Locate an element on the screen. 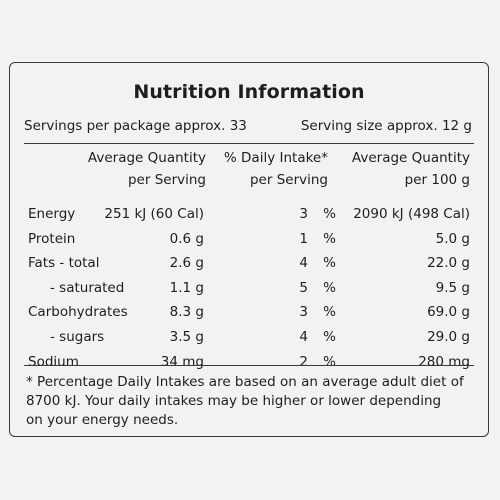 This screenshot has width=500, height=500. table-row: Sodium 34 mg 2 % 280 mg is located at coordinates (249, 362).